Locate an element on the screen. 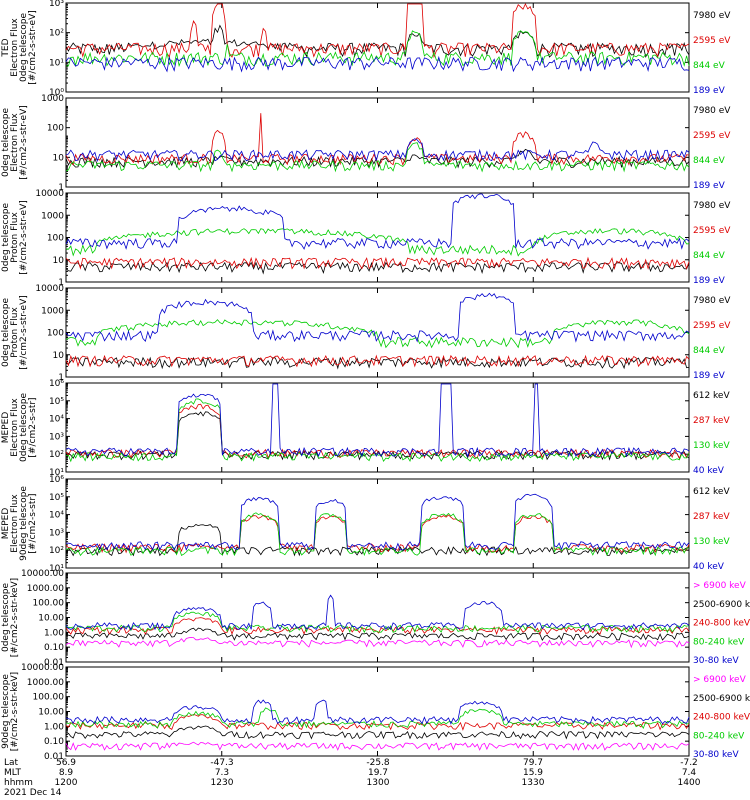 The width and height of the screenshot is (750, 800). lat-value: 56.9 is located at coordinates (66, 763).